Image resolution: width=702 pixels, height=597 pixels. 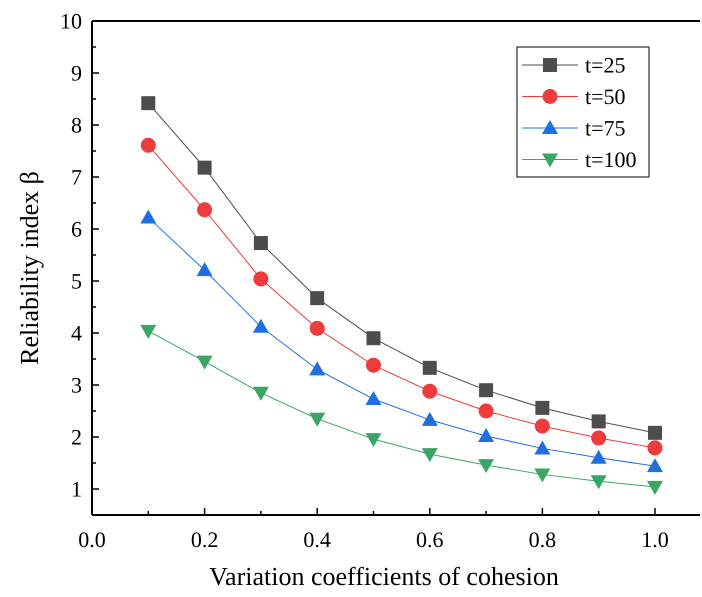 I want to click on legend-label: t=25, so click(x=605, y=65).